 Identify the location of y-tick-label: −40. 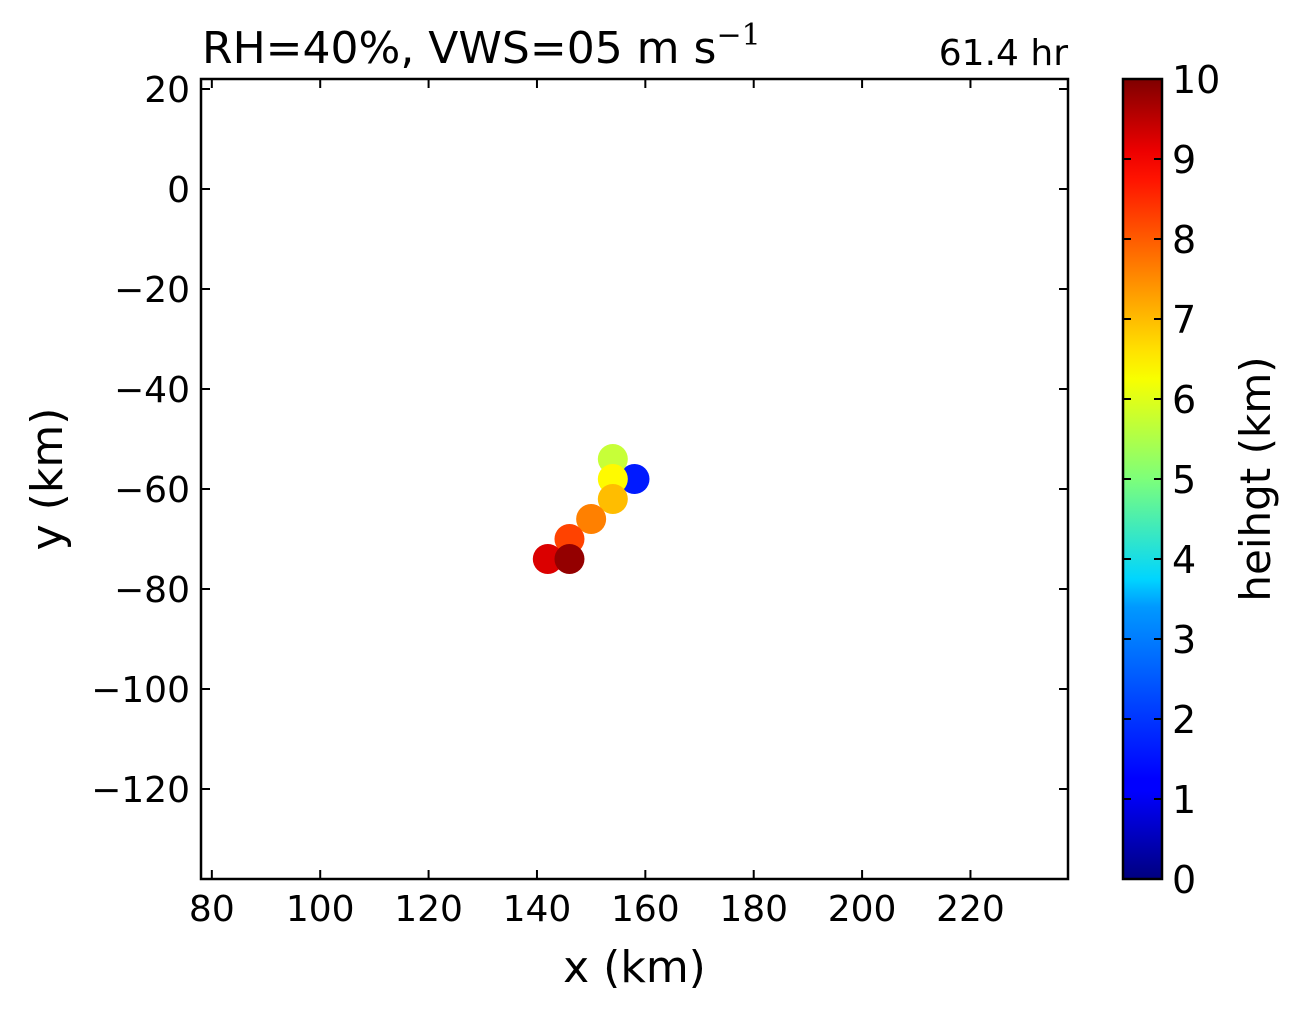
(152, 390).